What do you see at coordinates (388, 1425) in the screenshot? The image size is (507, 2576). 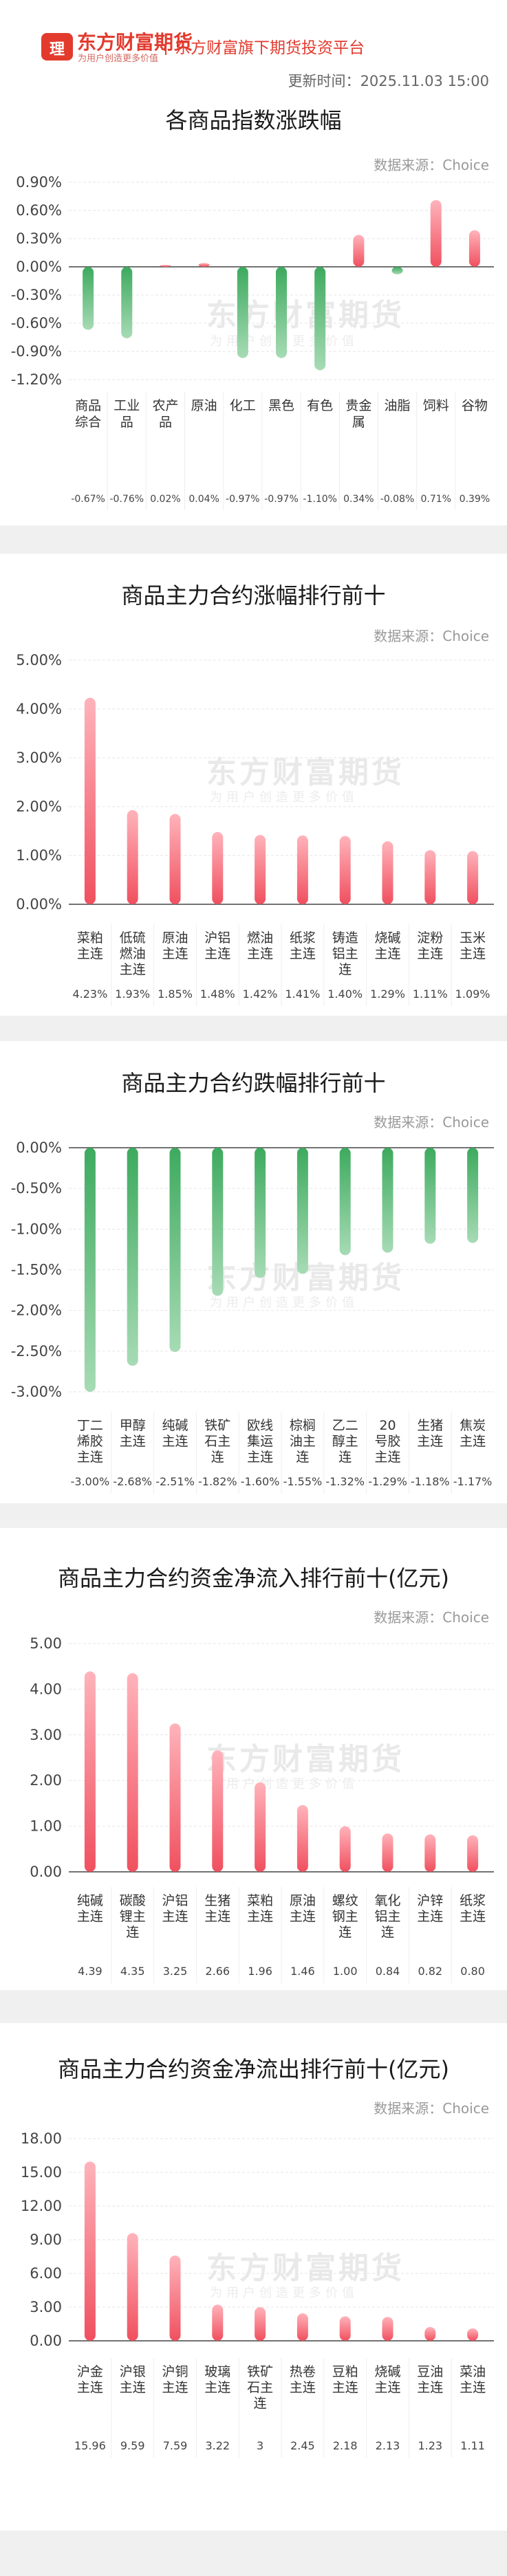 I see `category-label: 20` at bounding box center [388, 1425].